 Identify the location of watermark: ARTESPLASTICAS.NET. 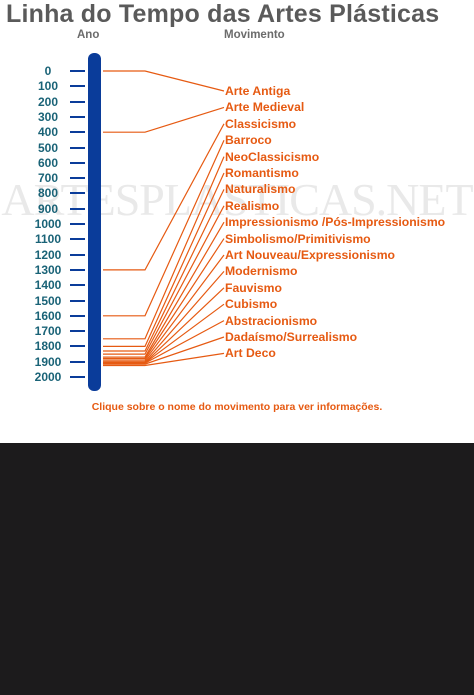
(237, 199).